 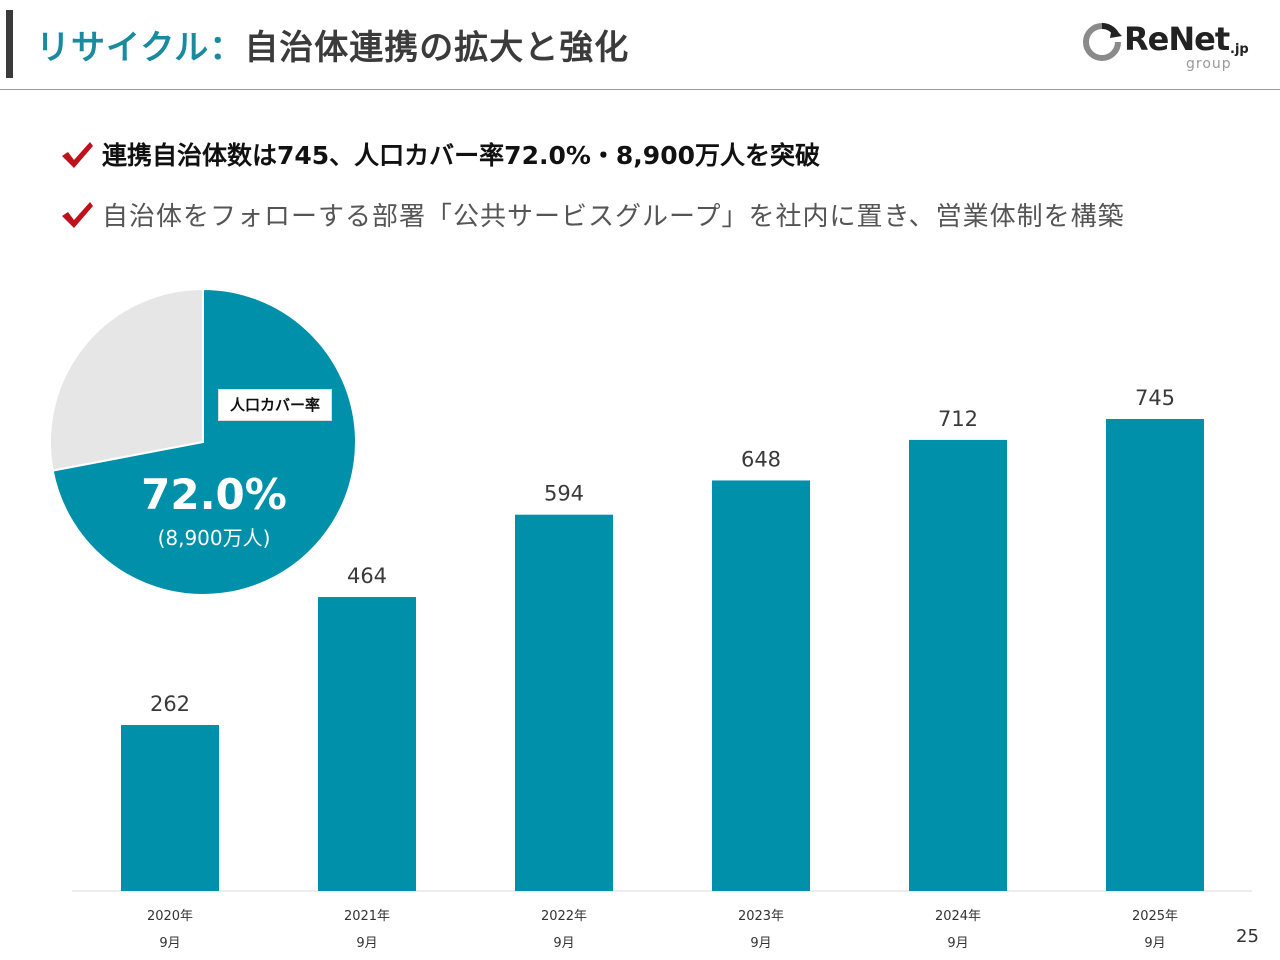 What do you see at coordinates (613, 217) in the screenshot?
I see `bullet-2-text: 自治体をフォローする部署「公共サービスグループ」を社内に置き、営業体制を構築` at bounding box center [613, 217].